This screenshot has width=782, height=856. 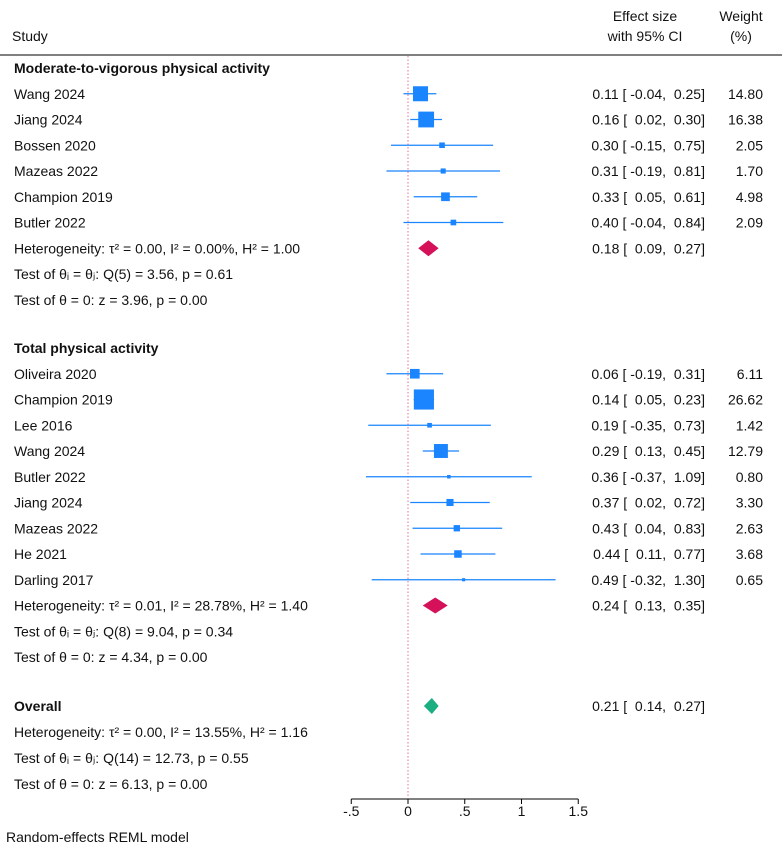 What do you see at coordinates (649, 554) in the screenshot?
I see `effect-ci: 0.44 [ 0.11, 0.77]` at bounding box center [649, 554].